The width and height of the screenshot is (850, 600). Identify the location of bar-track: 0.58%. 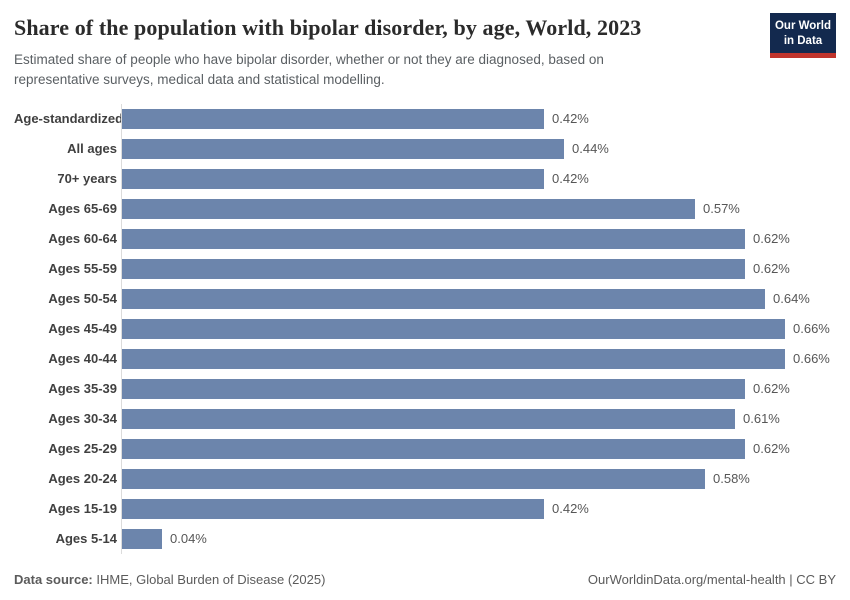
(478, 478).